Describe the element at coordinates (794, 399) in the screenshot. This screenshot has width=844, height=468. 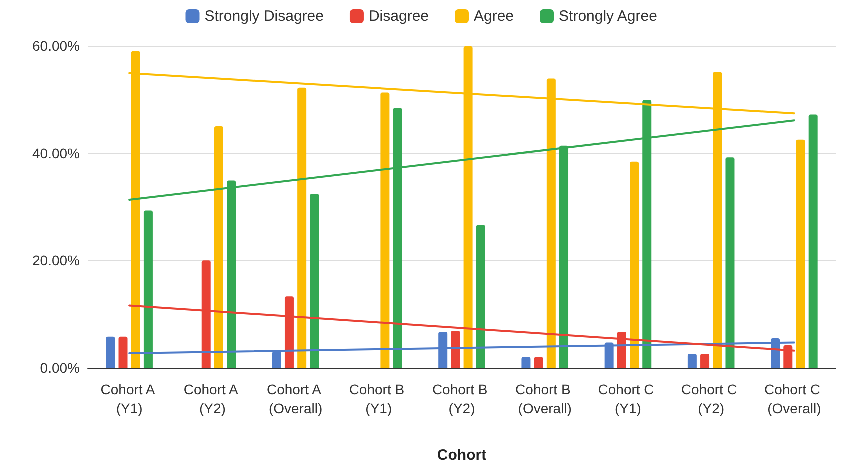
I see `x-tick-label: Cohort C (Overall)` at that location.